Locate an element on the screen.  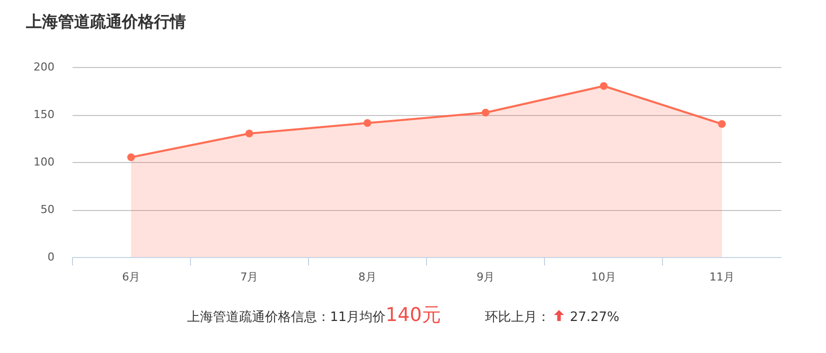
y-tick-label: 100 is located at coordinates (44, 162).